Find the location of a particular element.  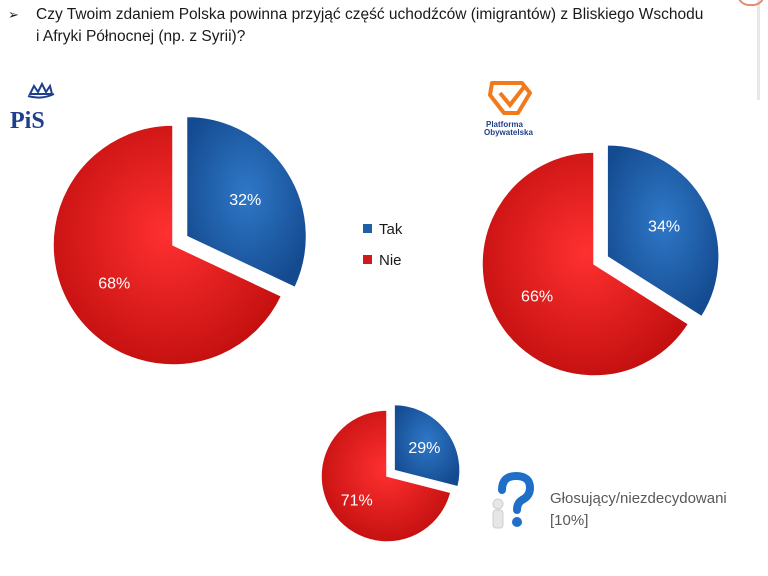

po-logo: Platforma Obywatelska is located at coordinates (508, 109).